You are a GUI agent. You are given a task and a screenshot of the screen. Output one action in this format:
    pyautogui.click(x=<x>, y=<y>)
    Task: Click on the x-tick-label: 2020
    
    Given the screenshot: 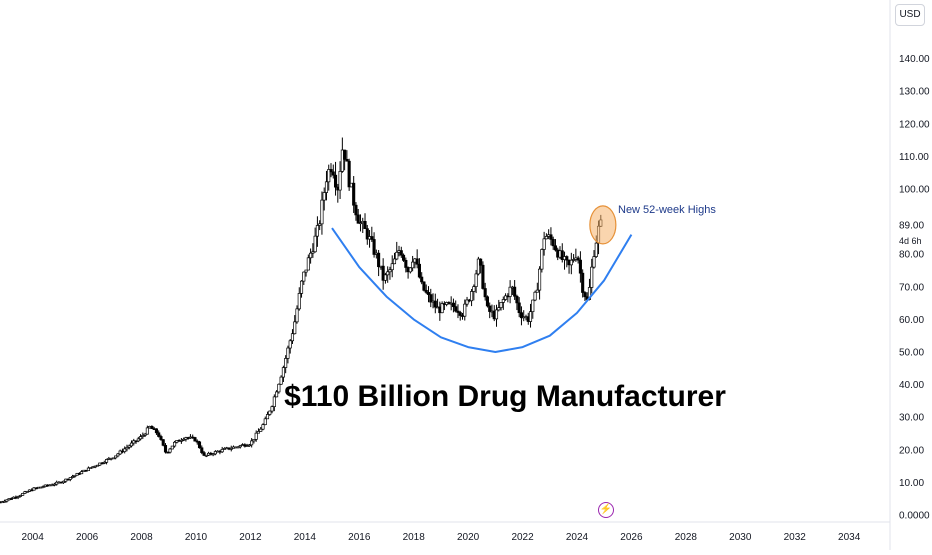 What is the action you would take?
    pyautogui.click(x=468, y=537)
    